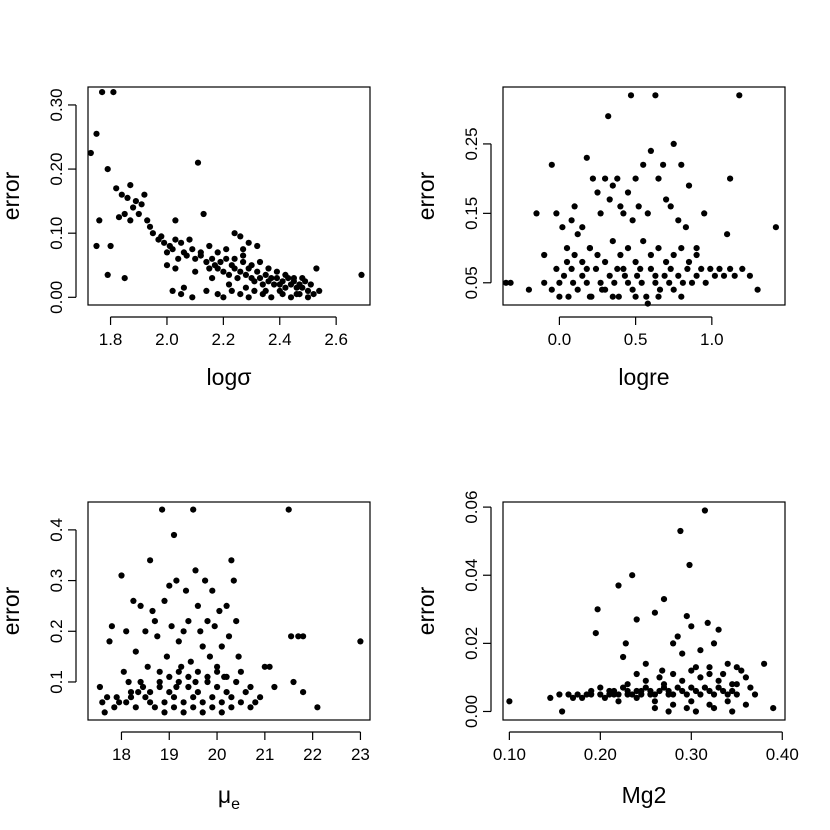 The image size is (830, 830). What do you see at coordinates (471, 711) in the screenshot?
I see `y-tick-label: 0.00` at bounding box center [471, 711].